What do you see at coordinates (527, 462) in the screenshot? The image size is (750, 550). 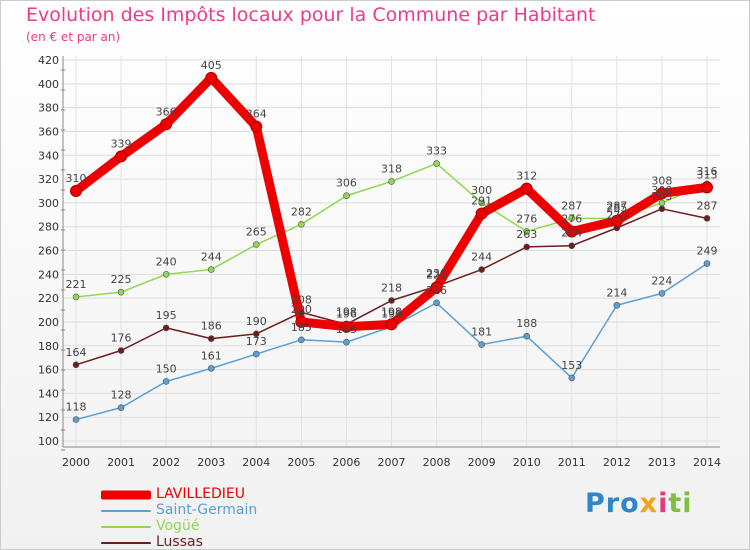 I see `x-tick-label: 2010` at bounding box center [527, 462].